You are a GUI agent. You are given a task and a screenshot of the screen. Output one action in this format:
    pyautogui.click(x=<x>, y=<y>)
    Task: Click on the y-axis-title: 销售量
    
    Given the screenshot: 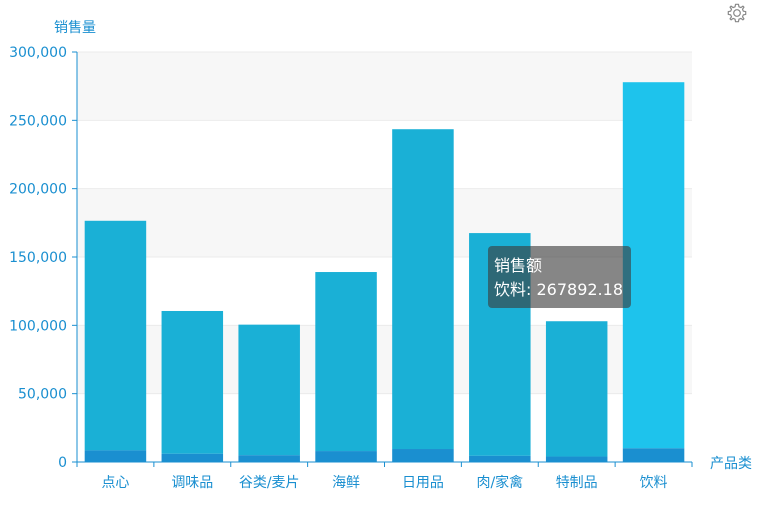 What is the action you would take?
    pyautogui.click(x=75, y=28)
    